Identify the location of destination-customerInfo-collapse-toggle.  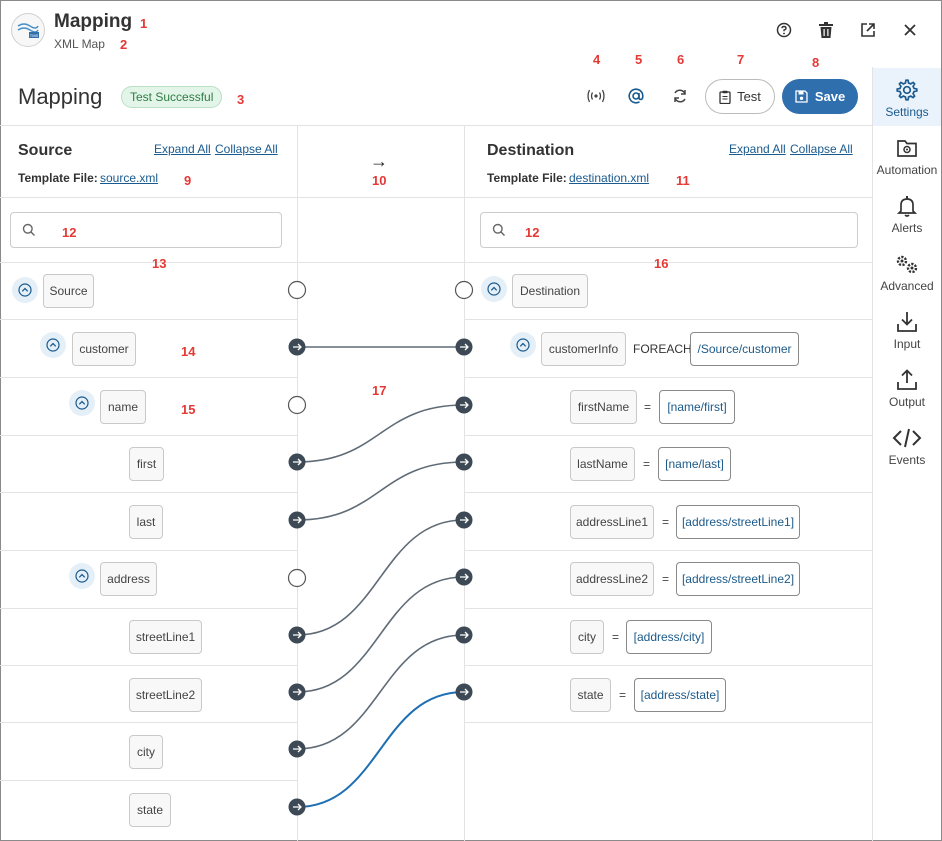
(523, 345).